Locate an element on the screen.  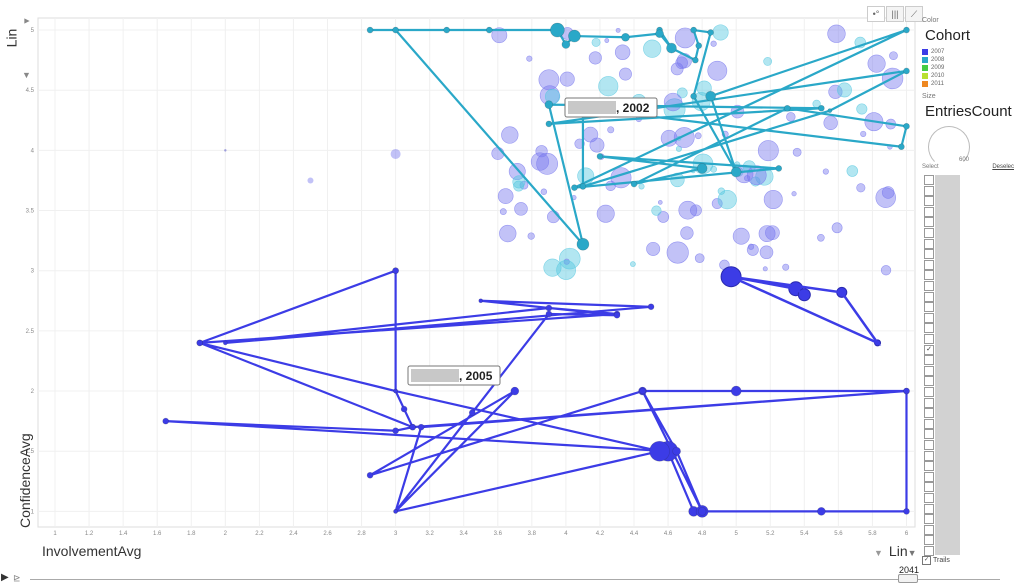
select-list: ✓ is located at coordinates (942, 365).